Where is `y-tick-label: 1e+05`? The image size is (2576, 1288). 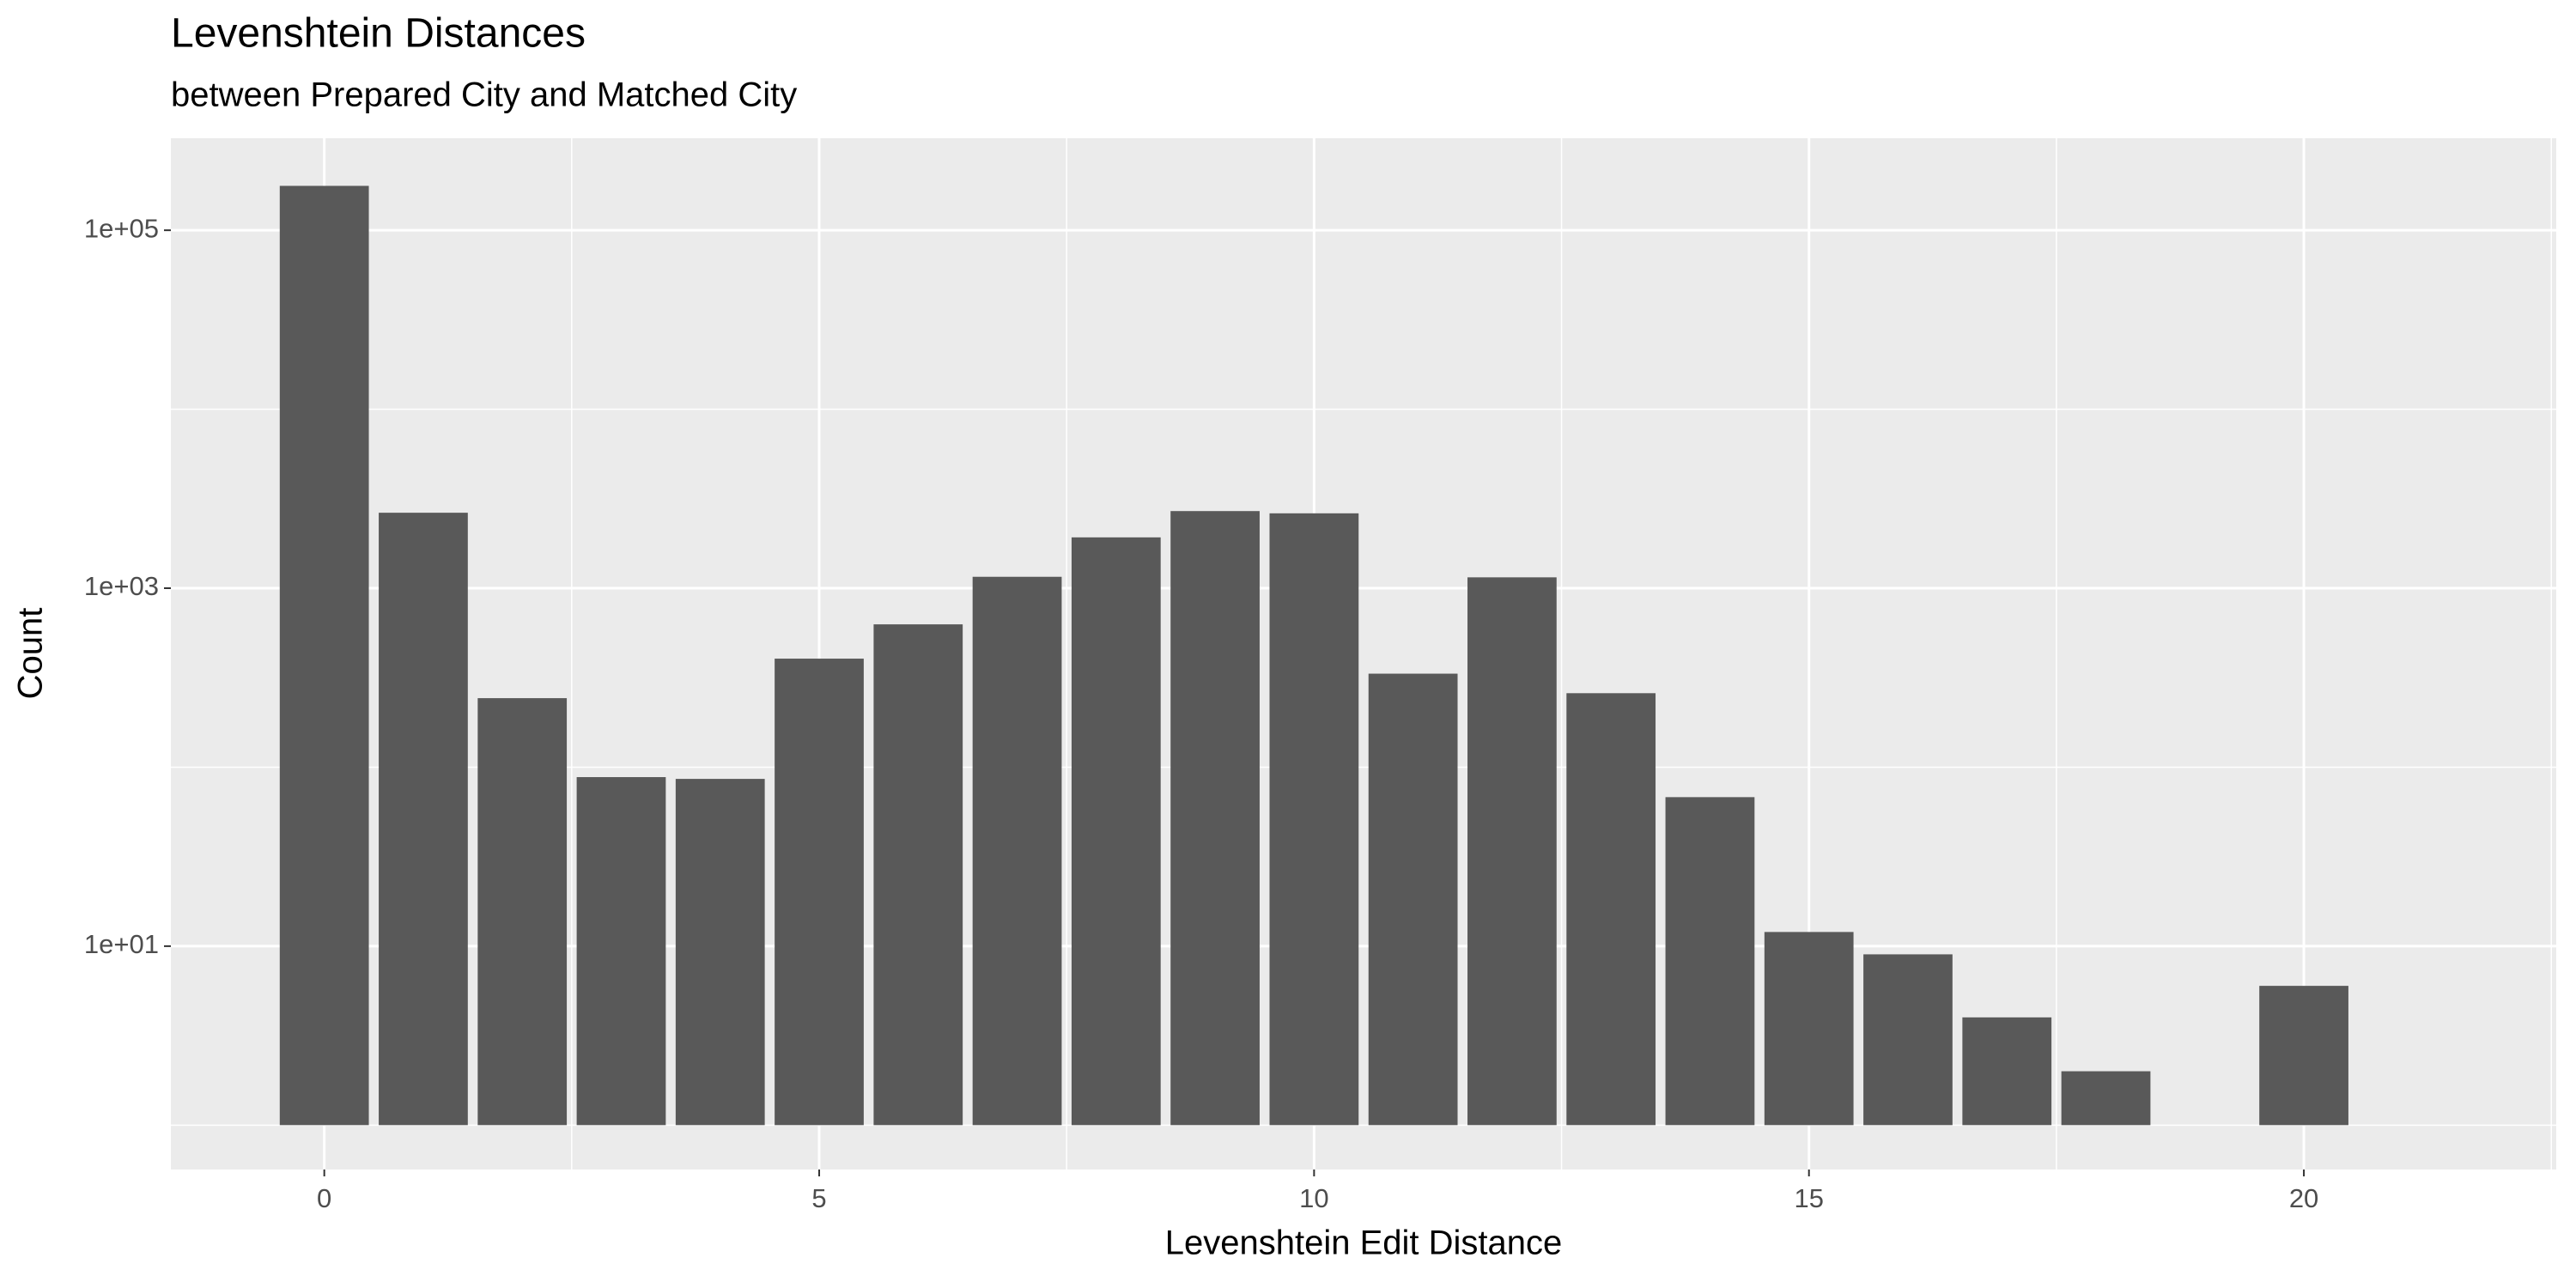
y-tick-label: 1e+05 is located at coordinates (122, 228).